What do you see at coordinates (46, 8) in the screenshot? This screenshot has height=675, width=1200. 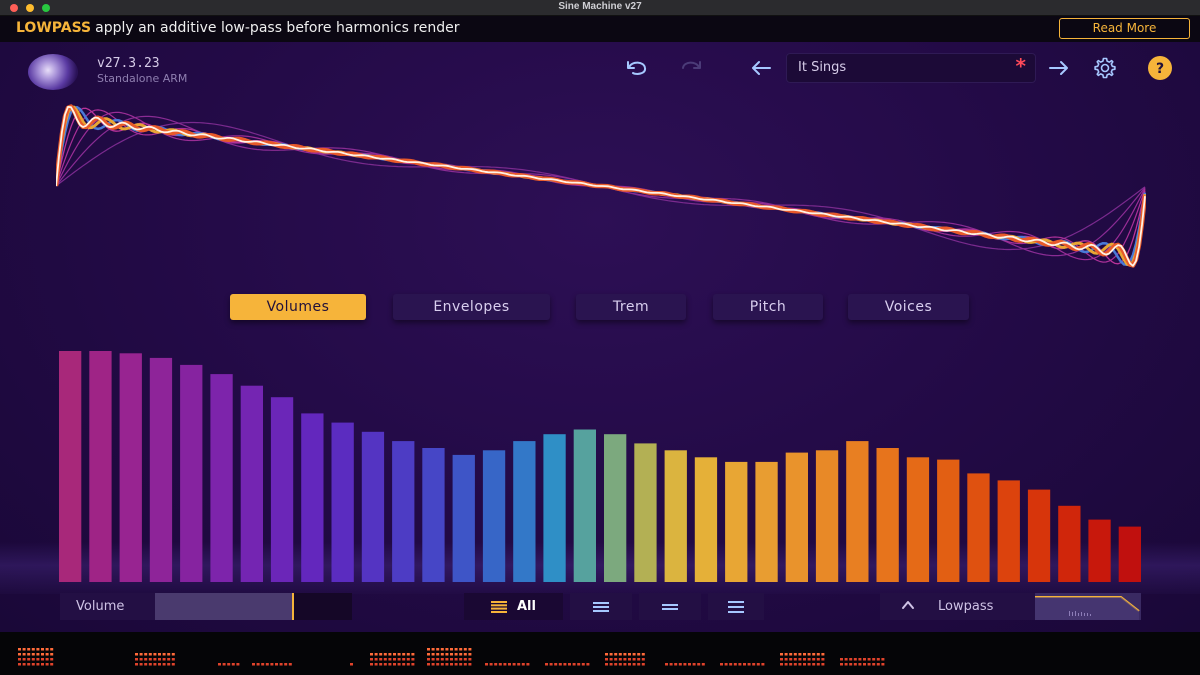 I see `maximize-window-icon` at bounding box center [46, 8].